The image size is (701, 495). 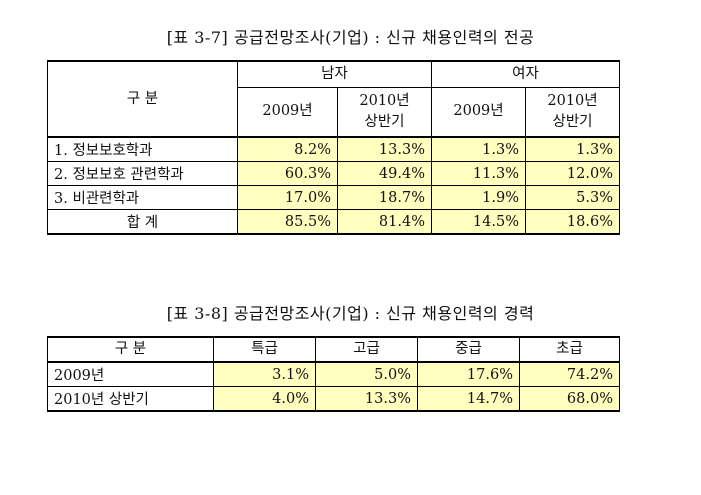 What do you see at coordinates (142, 222) in the screenshot?
I see `total-label: 합 계` at bounding box center [142, 222].